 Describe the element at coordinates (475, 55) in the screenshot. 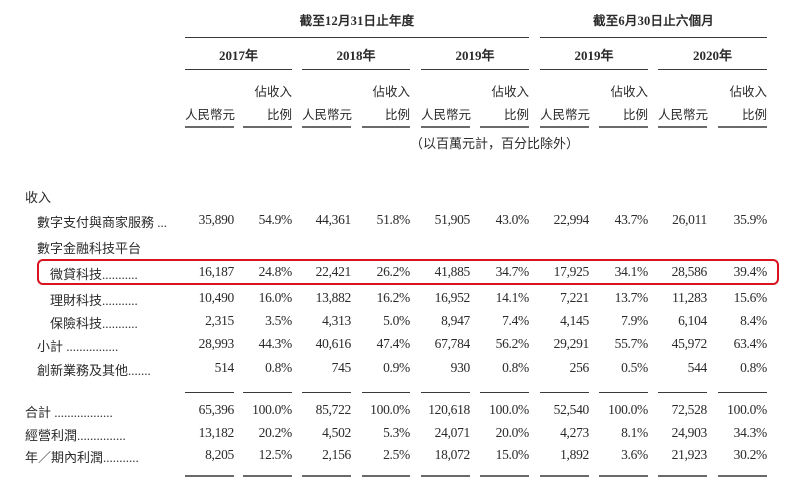

I see `year-header-2019: 2019年` at that location.